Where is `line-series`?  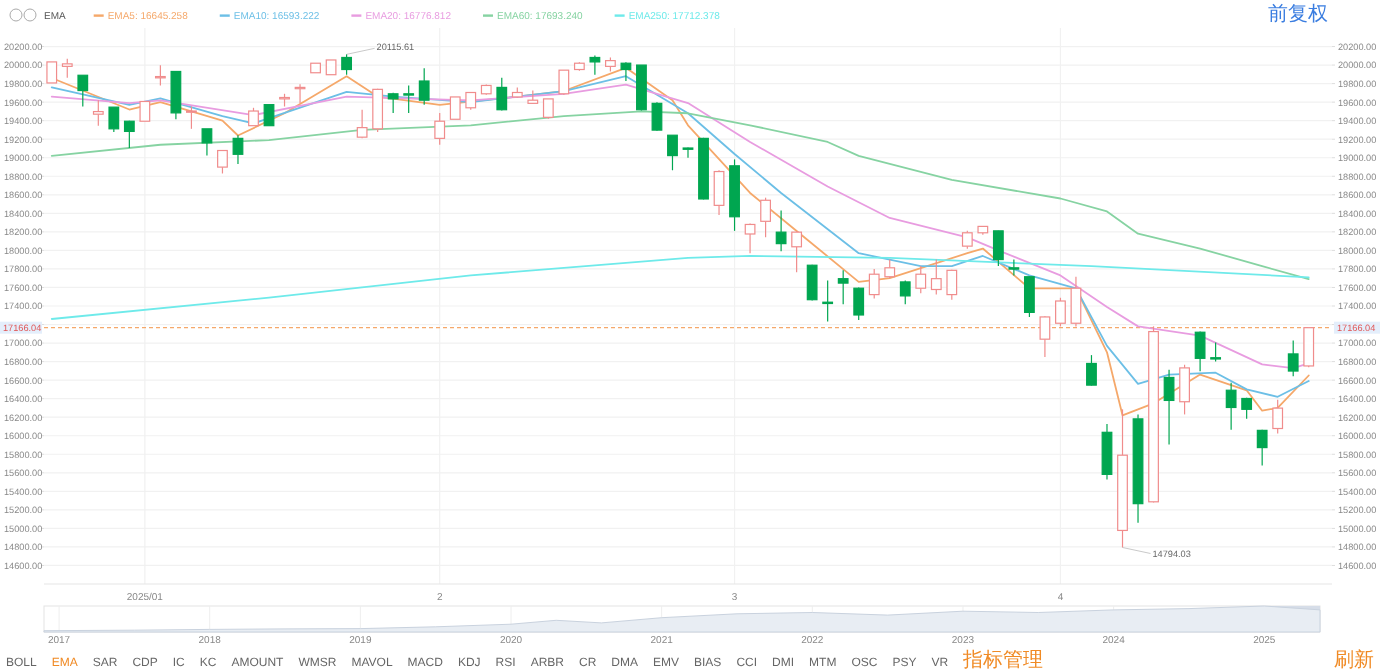 line-series is located at coordinates (680, 287).